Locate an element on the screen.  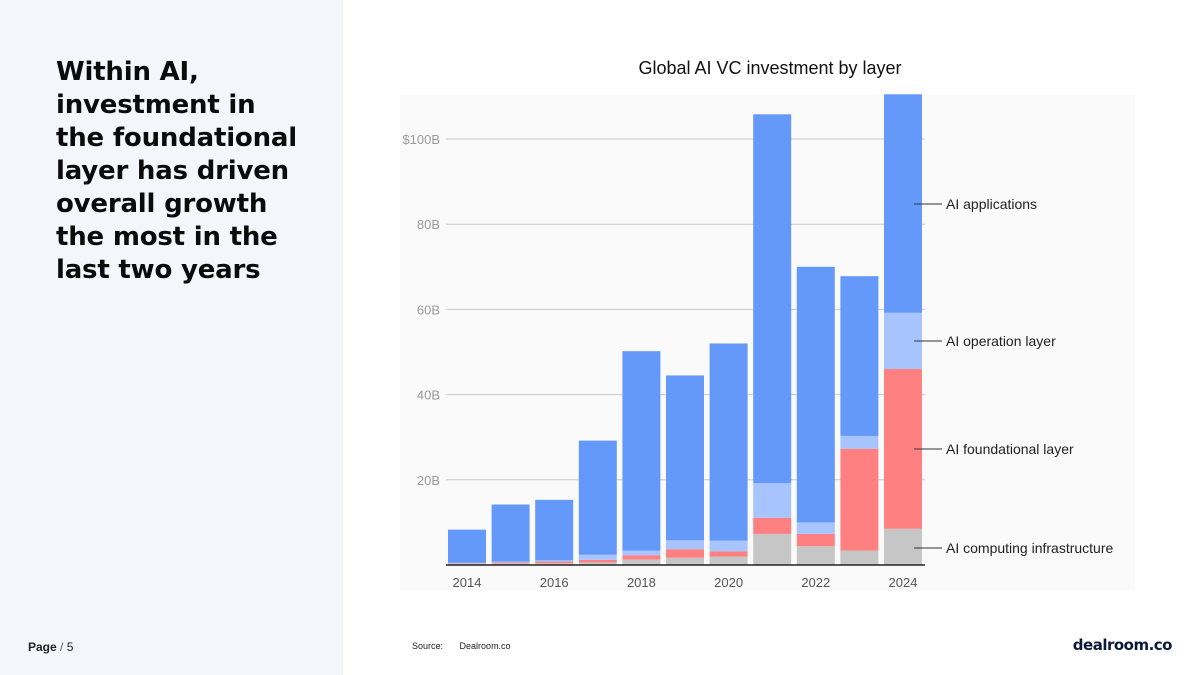
x-tick-label: 2022 is located at coordinates (815, 582).